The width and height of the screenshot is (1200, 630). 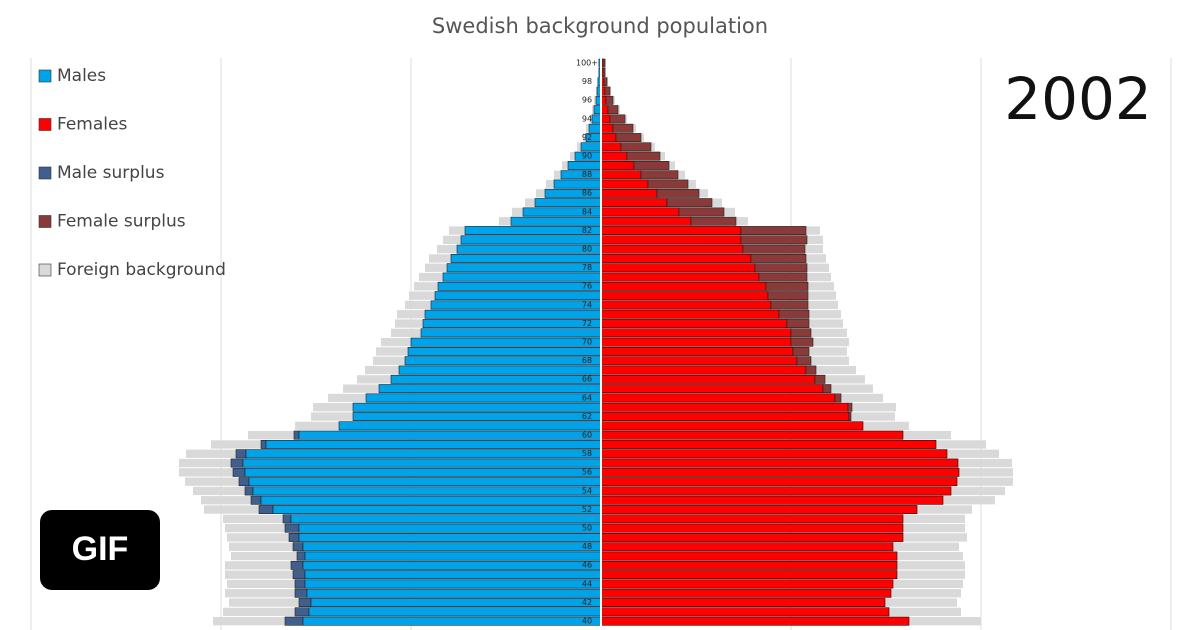 What do you see at coordinates (587, 379) in the screenshot?
I see `age-label: 66` at bounding box center [587, 379].